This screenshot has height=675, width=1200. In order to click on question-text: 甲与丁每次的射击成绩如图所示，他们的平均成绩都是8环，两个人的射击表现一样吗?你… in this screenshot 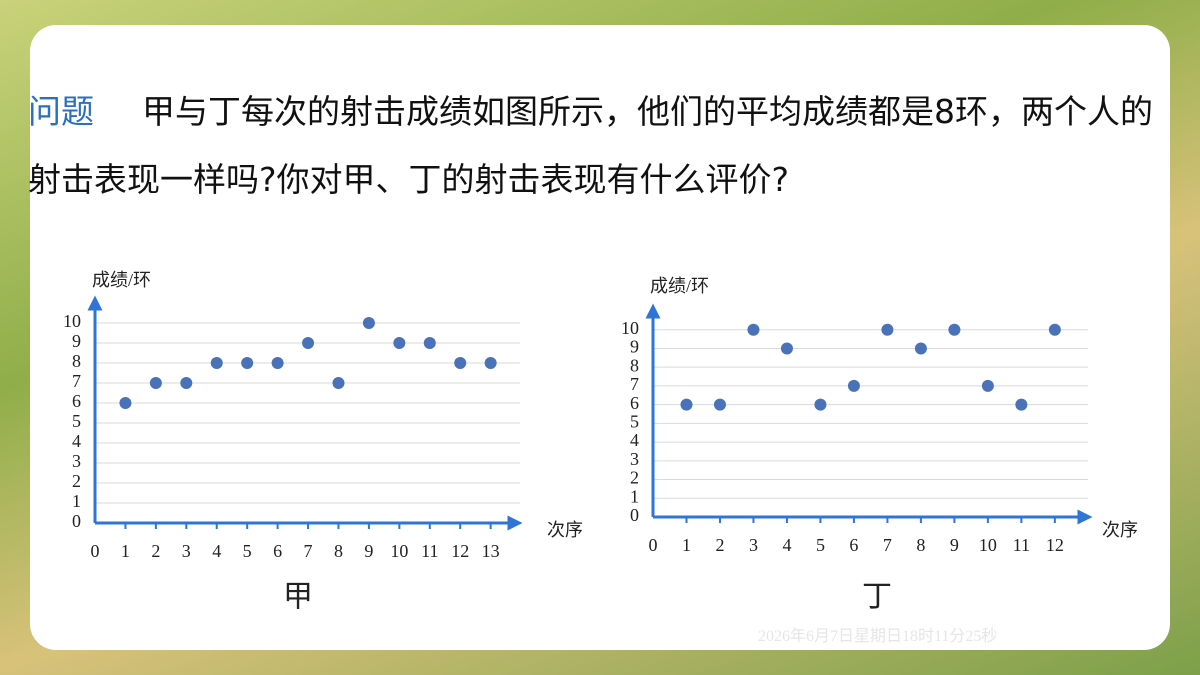, I will do `click(590, 145)`.